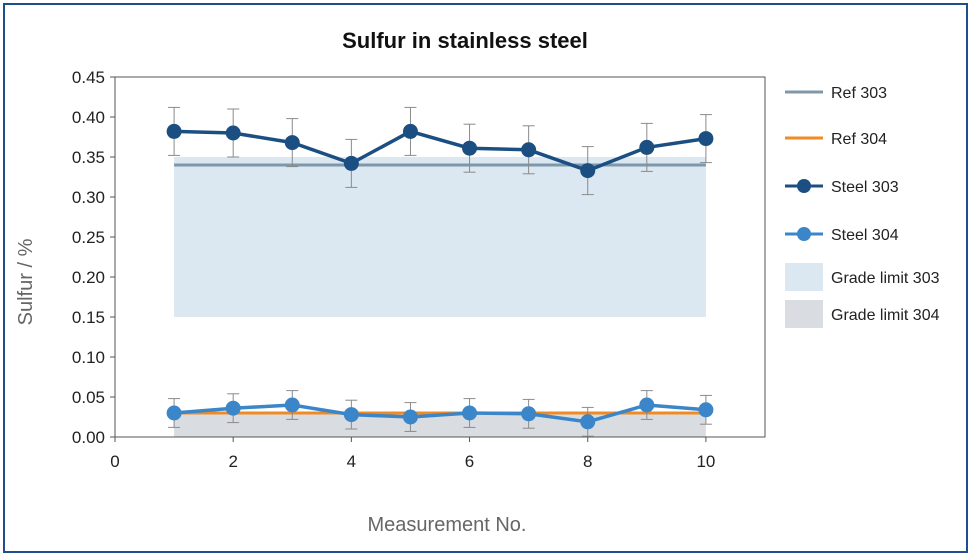 This screenshot has width=975, height=560. I want to click on x-tick-label: 2, so click(232, 461).